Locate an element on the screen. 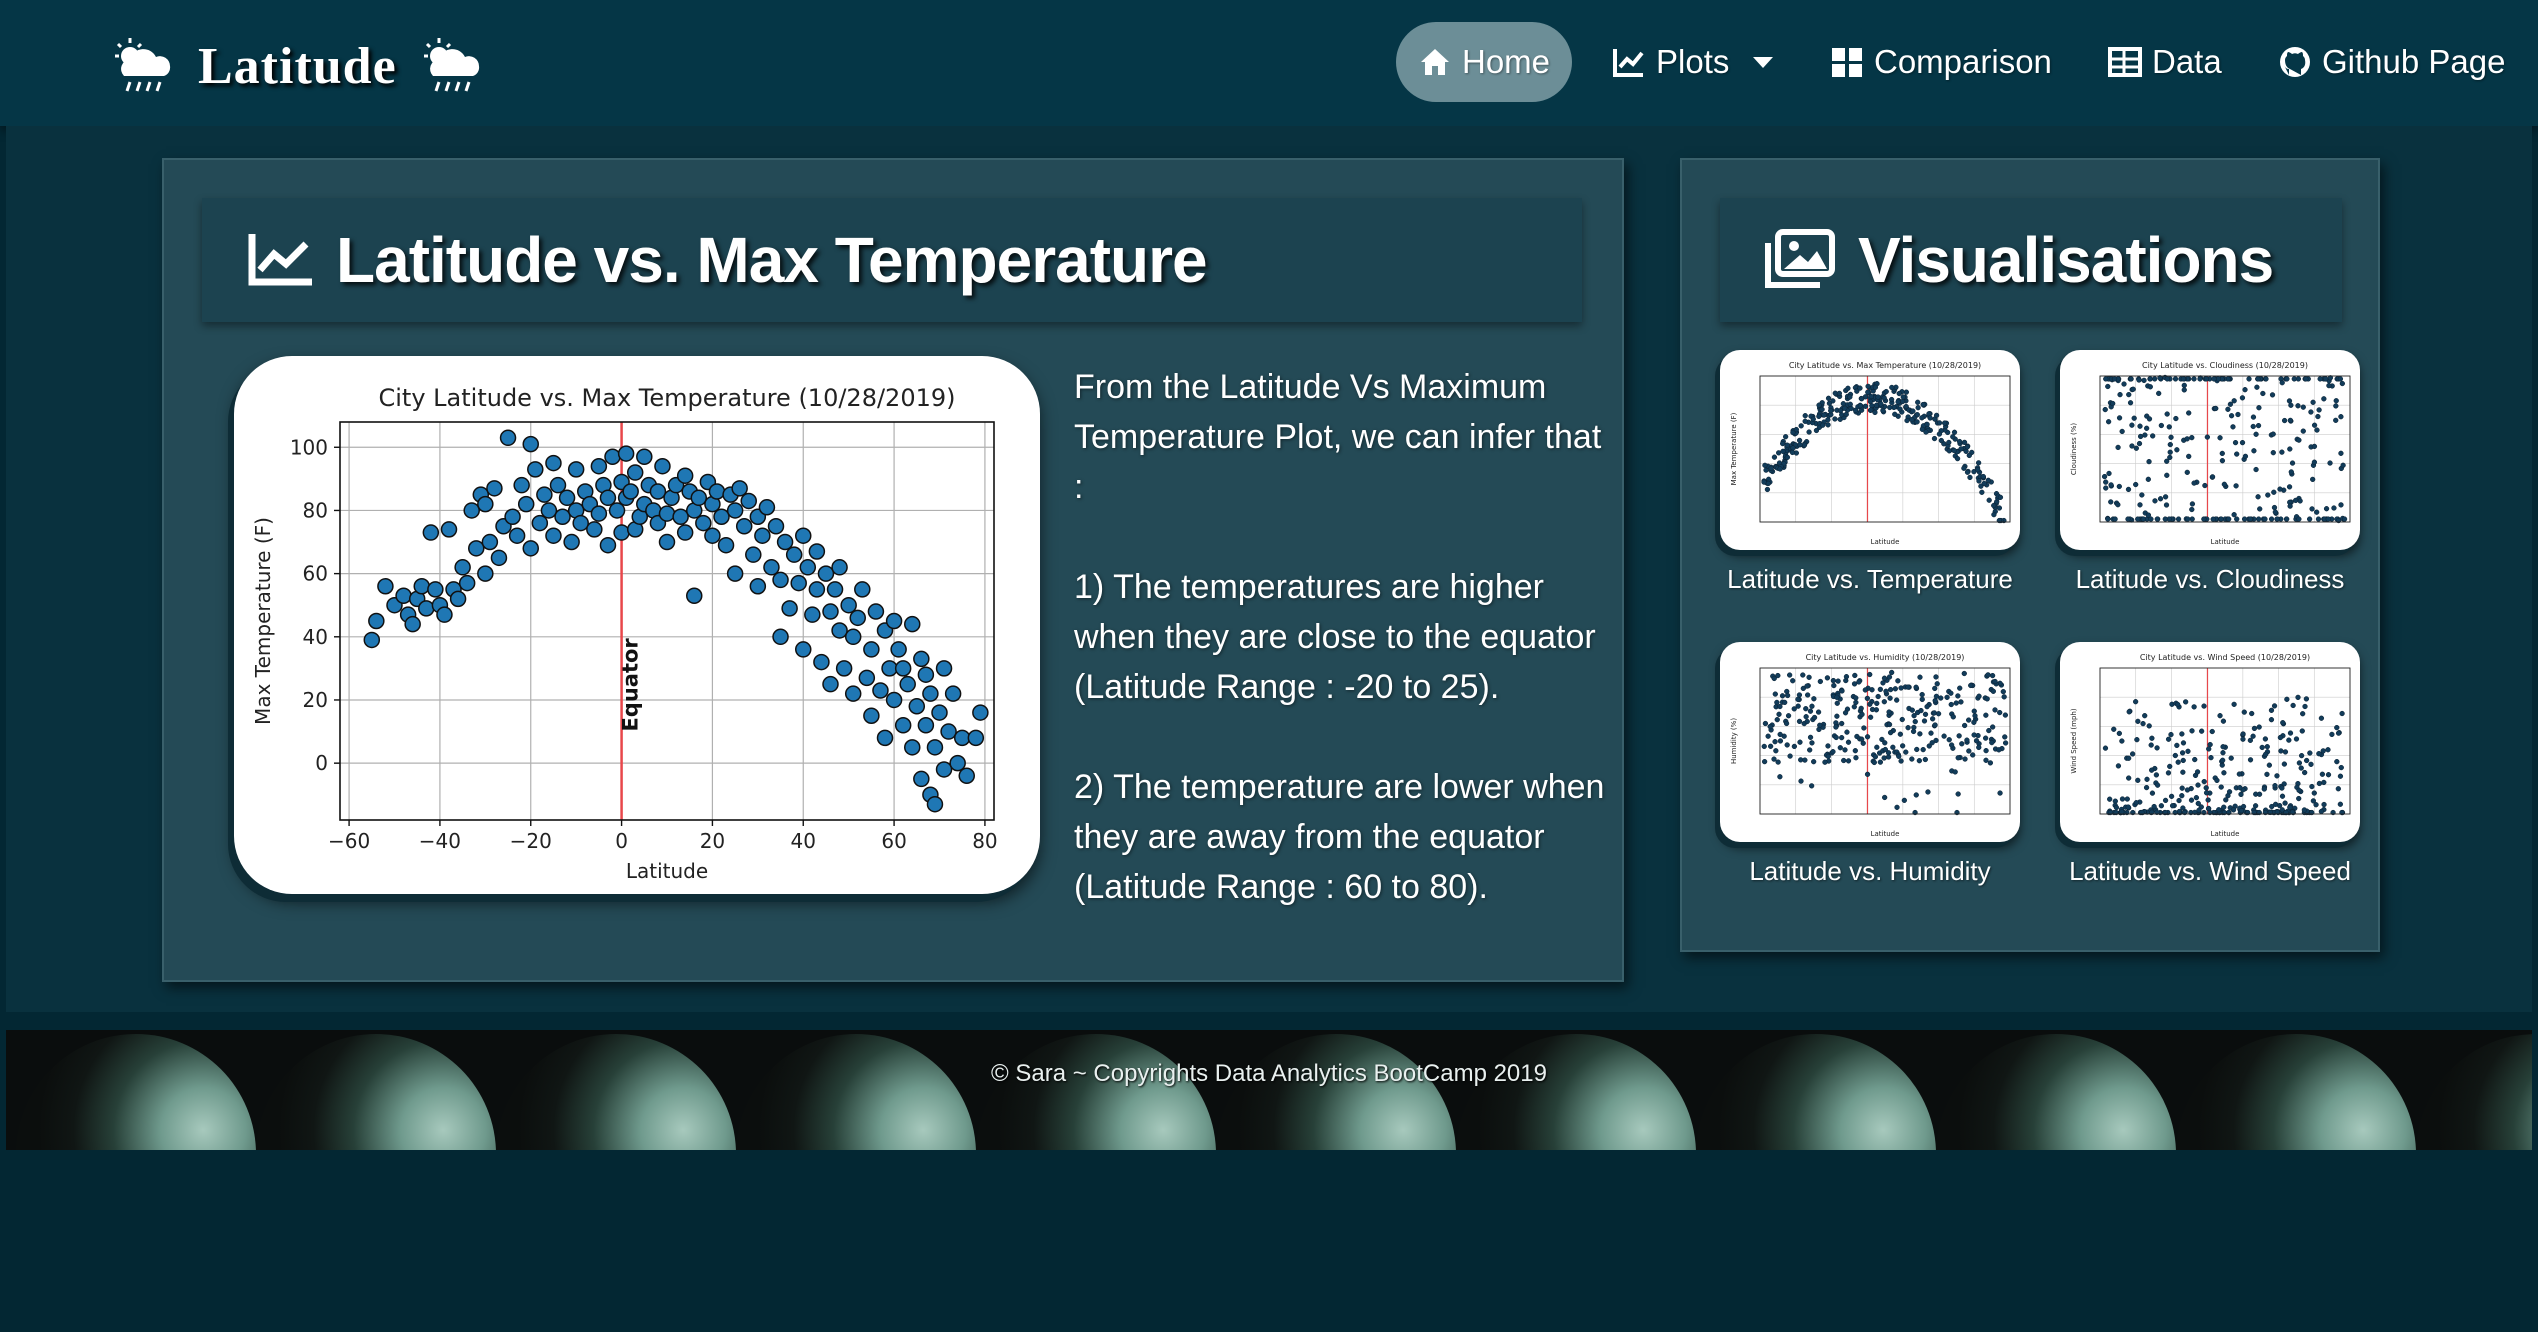  x-tick-label: 0 is located at coordinates (621, 841).